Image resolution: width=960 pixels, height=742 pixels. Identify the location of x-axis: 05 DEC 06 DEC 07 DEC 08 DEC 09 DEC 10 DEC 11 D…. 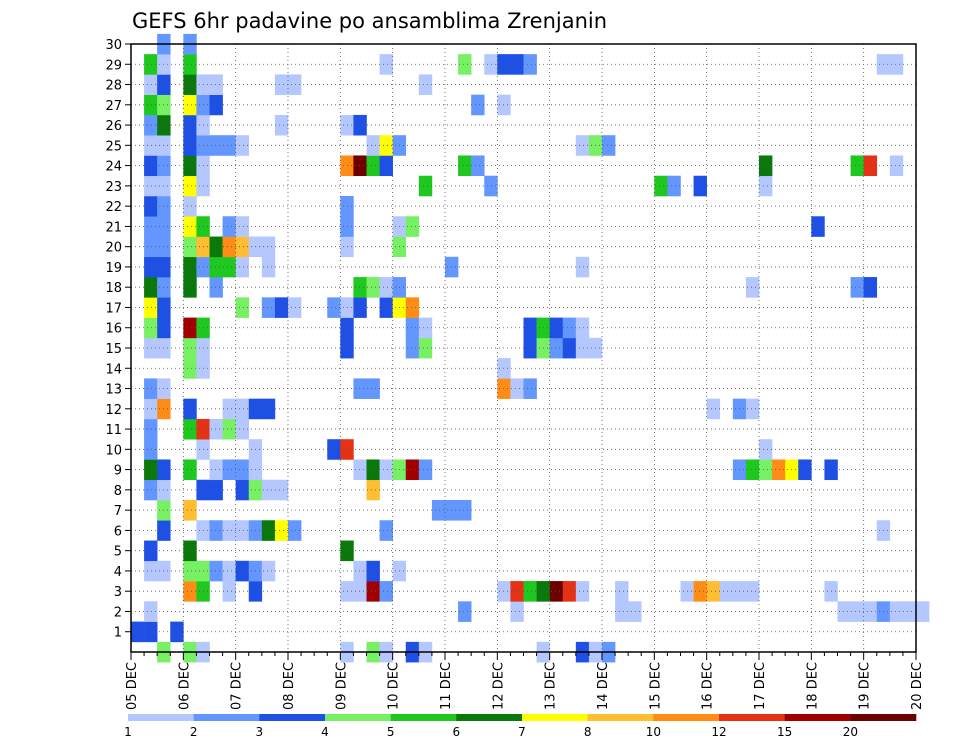
(525, 681).